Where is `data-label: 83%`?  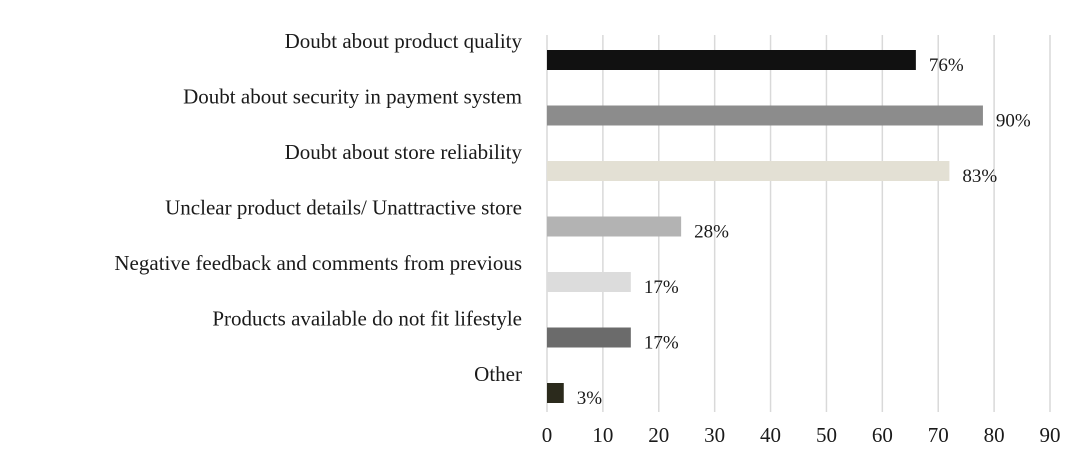 data-label: 83% is located at coordinates (979, 176).